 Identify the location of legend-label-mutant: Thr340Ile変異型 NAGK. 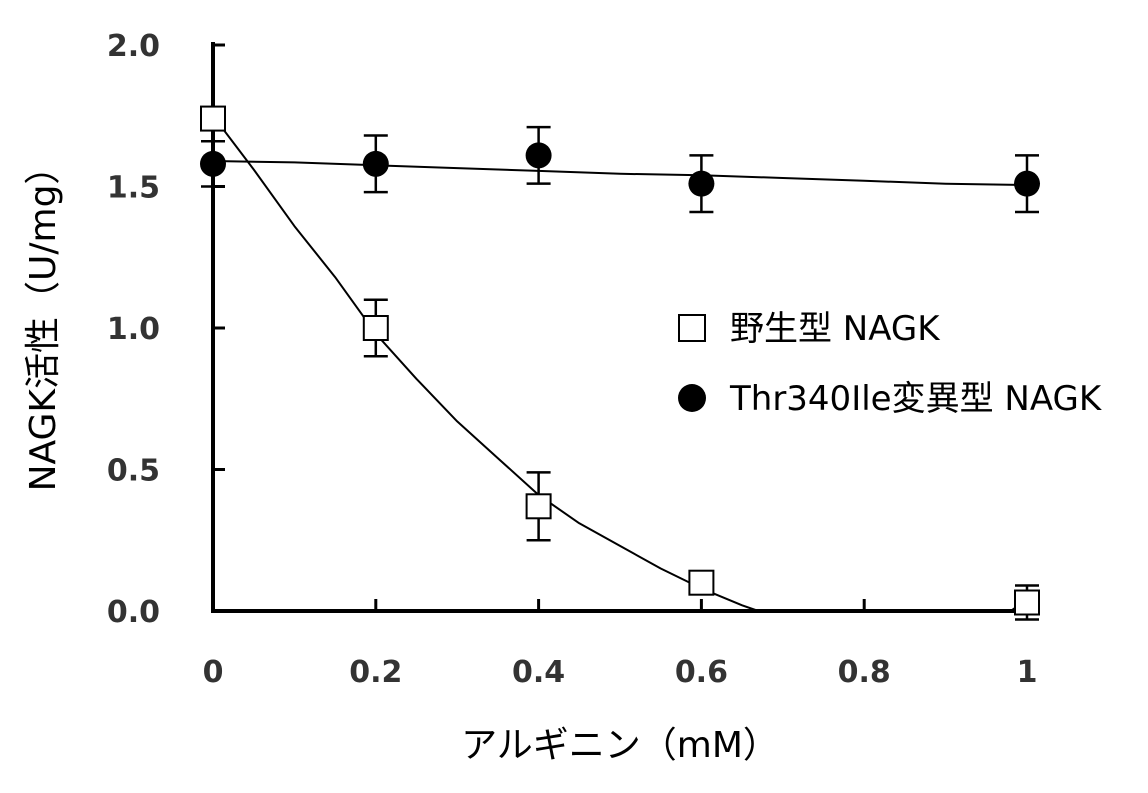
(916, 399).